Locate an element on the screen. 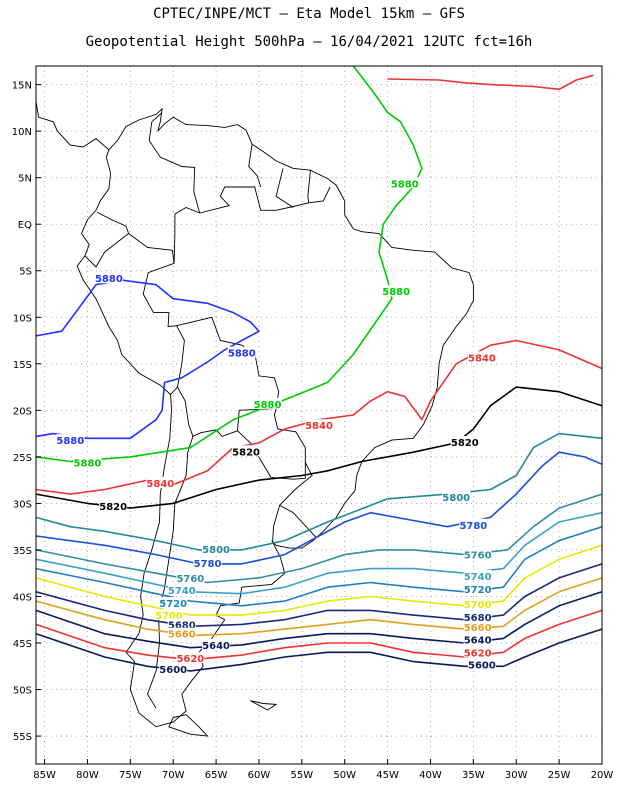 Image resolution: width=618 pixels, height=800 pixels. lon-tick-label: 80W is located at coordinates (87, 775).